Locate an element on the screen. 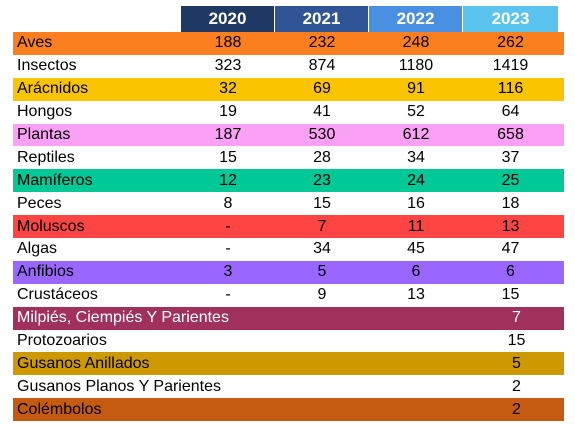  row-label: Gusanos Anillados is located at coordinates (83, 363).